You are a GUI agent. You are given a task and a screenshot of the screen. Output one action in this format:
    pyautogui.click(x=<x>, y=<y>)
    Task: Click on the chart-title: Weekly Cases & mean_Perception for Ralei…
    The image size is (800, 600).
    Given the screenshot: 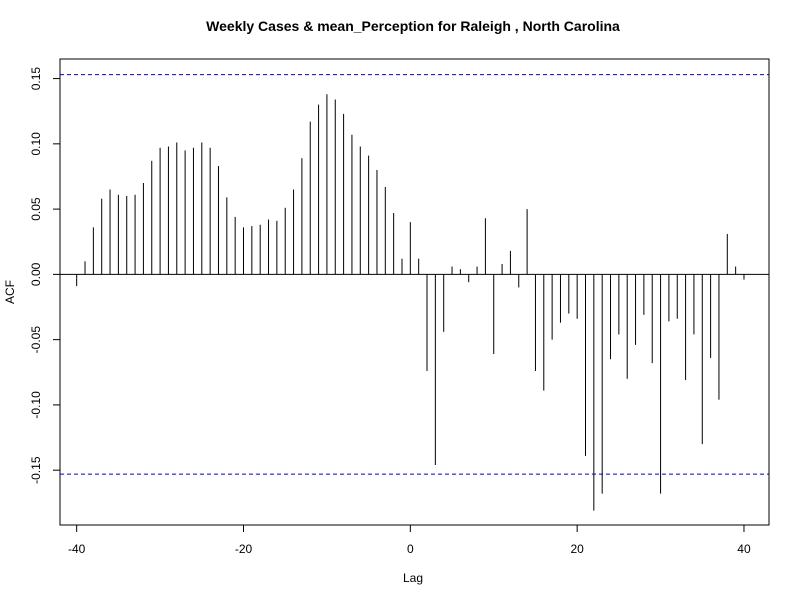 What is the action you would take?
    pyautogui.click(x=413, y=26)
    